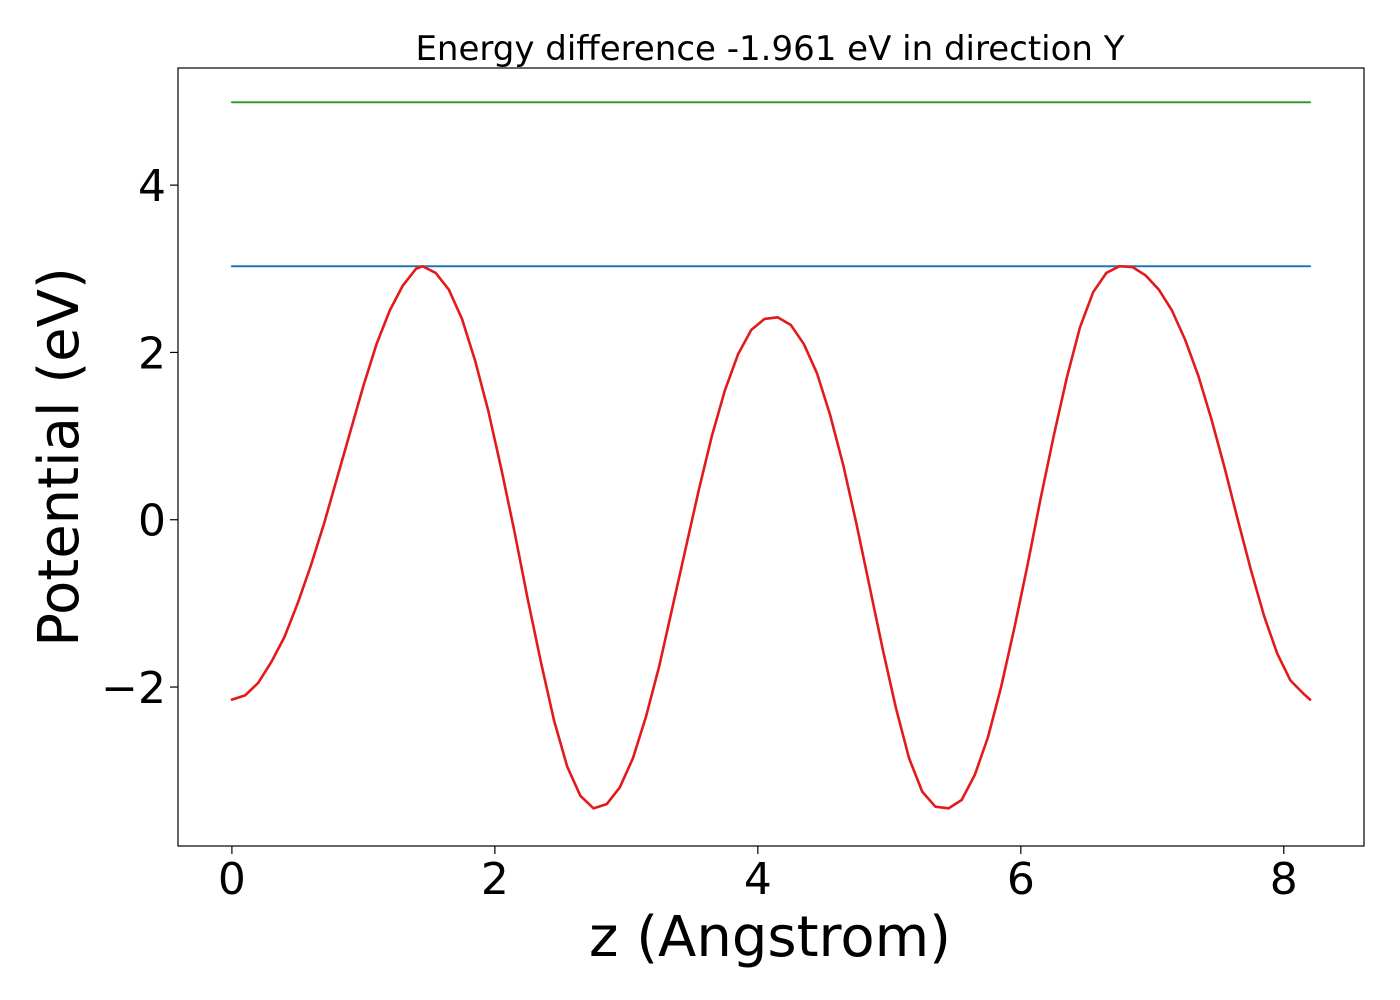  Describe the element at coordinates (758, 879) in the screenshot. I see `x-tick-label: 4` at that location.